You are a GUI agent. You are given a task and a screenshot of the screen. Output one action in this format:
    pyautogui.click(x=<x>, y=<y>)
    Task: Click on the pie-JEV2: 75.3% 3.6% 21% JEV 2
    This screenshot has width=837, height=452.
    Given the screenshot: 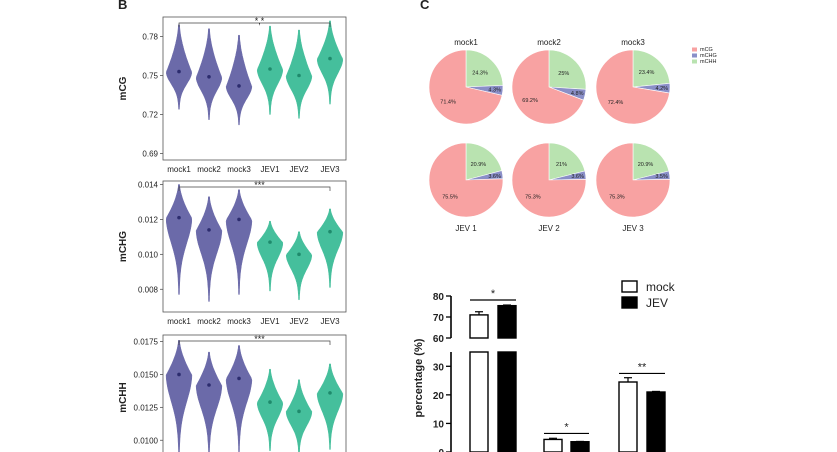 What is the action you would take?
    pyautogui.click(x=549, y=187)
    